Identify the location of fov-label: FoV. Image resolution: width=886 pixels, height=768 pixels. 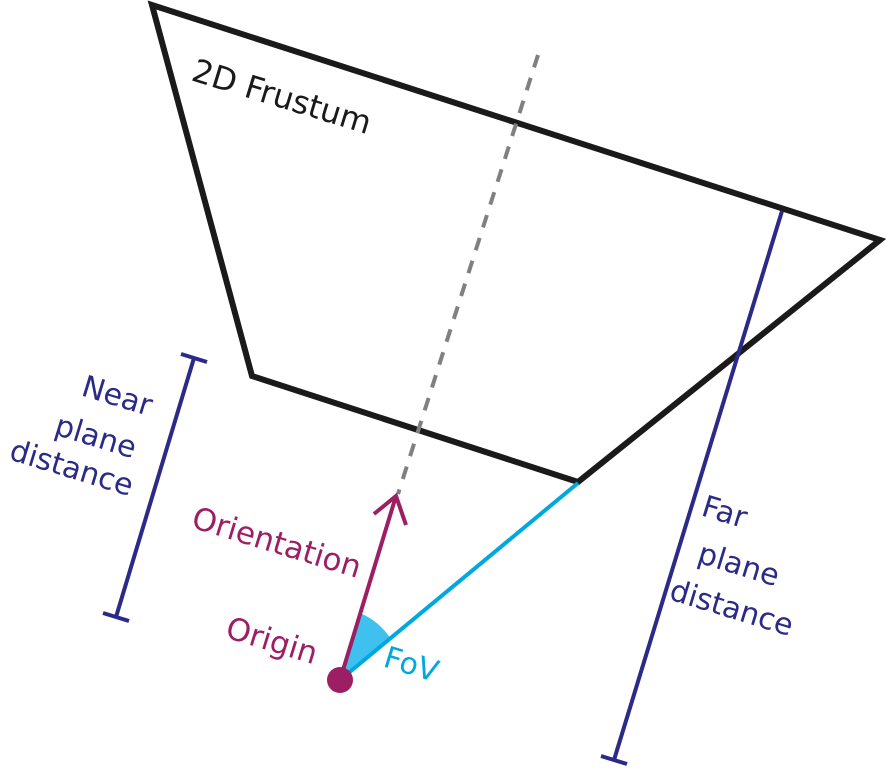
(411, 665).